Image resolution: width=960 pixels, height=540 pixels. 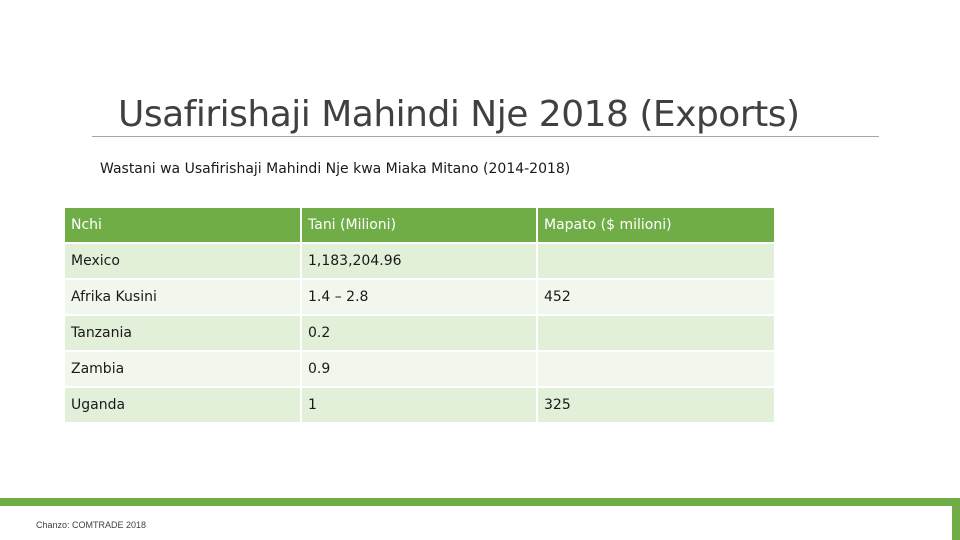 What do you see at coordinates (656, 225) in the screenshot?
I see `header-revenue: Mapato ($ milioni)` at bounding box center [656, 225].